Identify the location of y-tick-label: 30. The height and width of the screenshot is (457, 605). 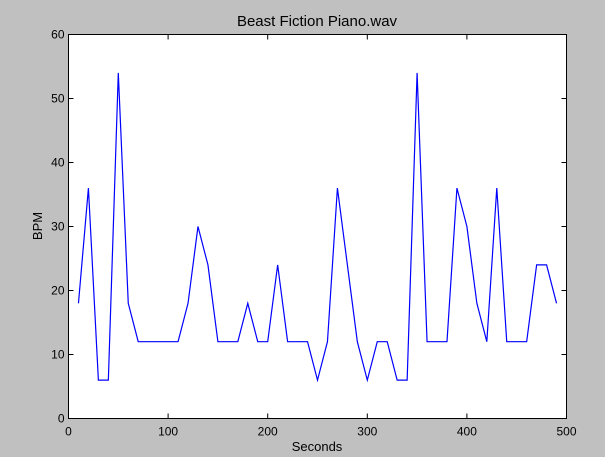
(58, 227).